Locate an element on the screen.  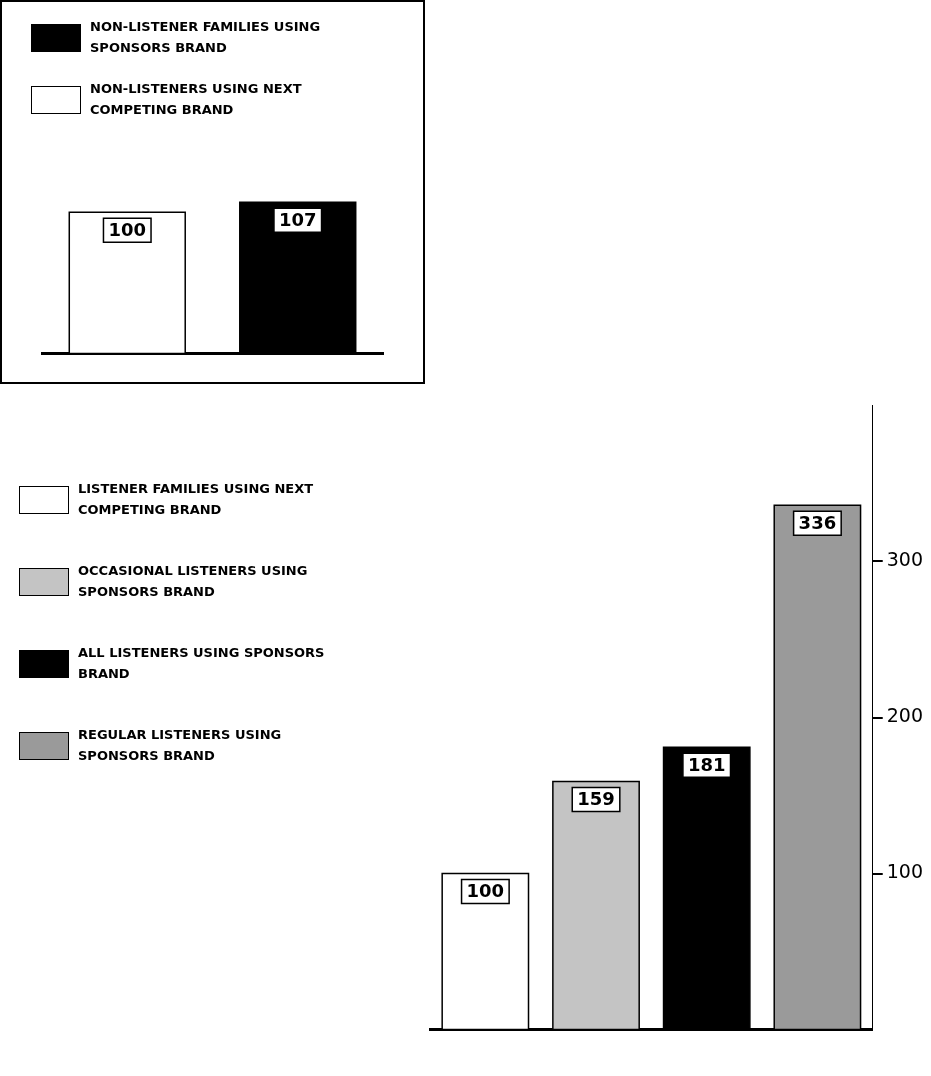
data-label: 159 is located at coordinates (596, 799).